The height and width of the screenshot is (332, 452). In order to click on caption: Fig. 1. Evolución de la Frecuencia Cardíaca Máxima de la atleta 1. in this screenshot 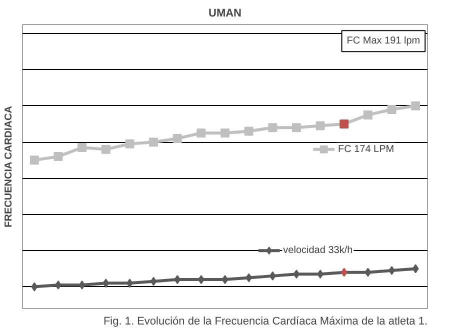, I will do `click(265, 322)`.